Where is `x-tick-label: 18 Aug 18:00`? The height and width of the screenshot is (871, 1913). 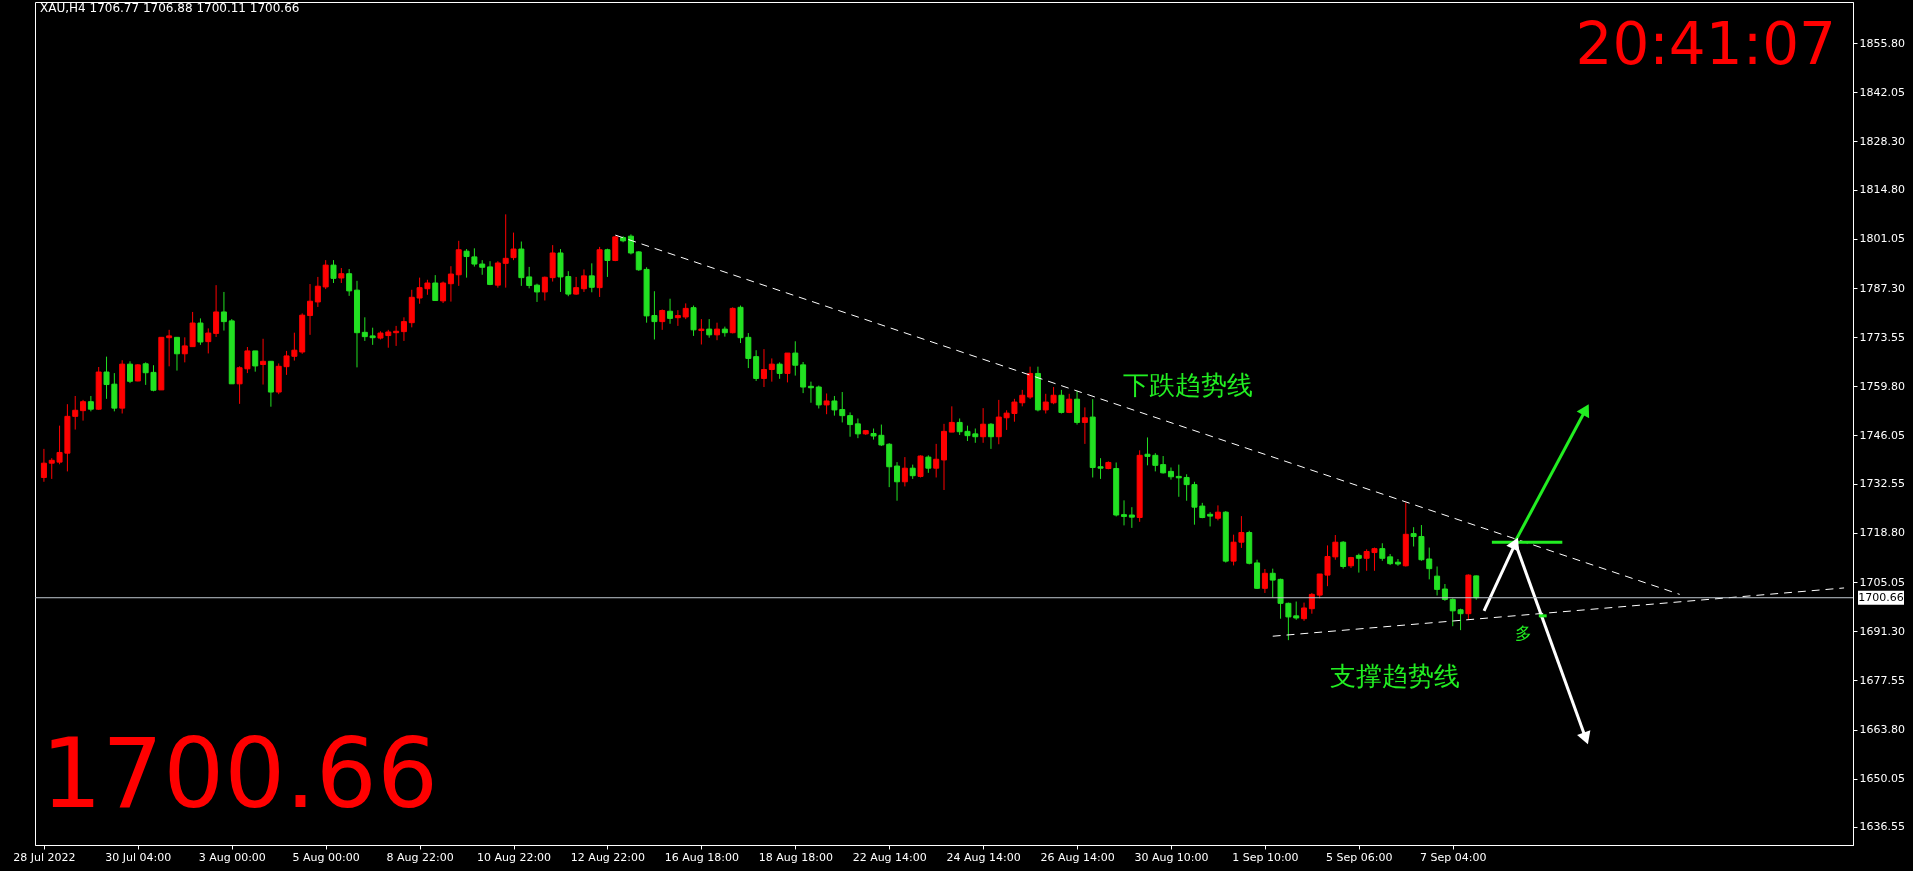
x-tick-label: 18 Aug 18:00 is located at coordinates (795, 857).